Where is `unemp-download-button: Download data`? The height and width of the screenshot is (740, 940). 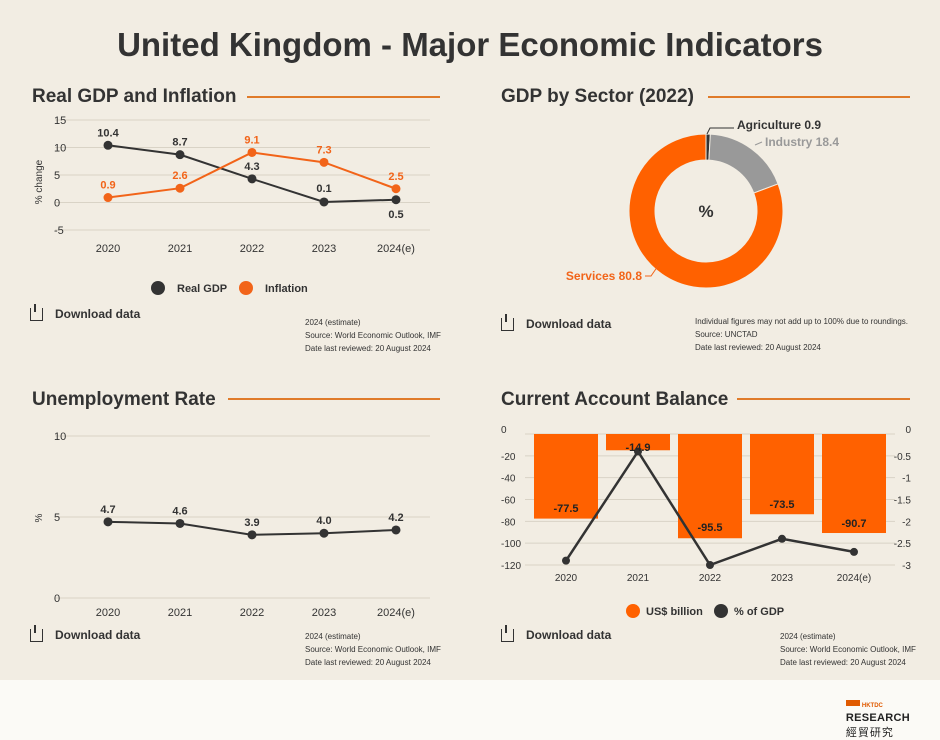
unemp-download-button: Download data is located at coordinates (85, 633).